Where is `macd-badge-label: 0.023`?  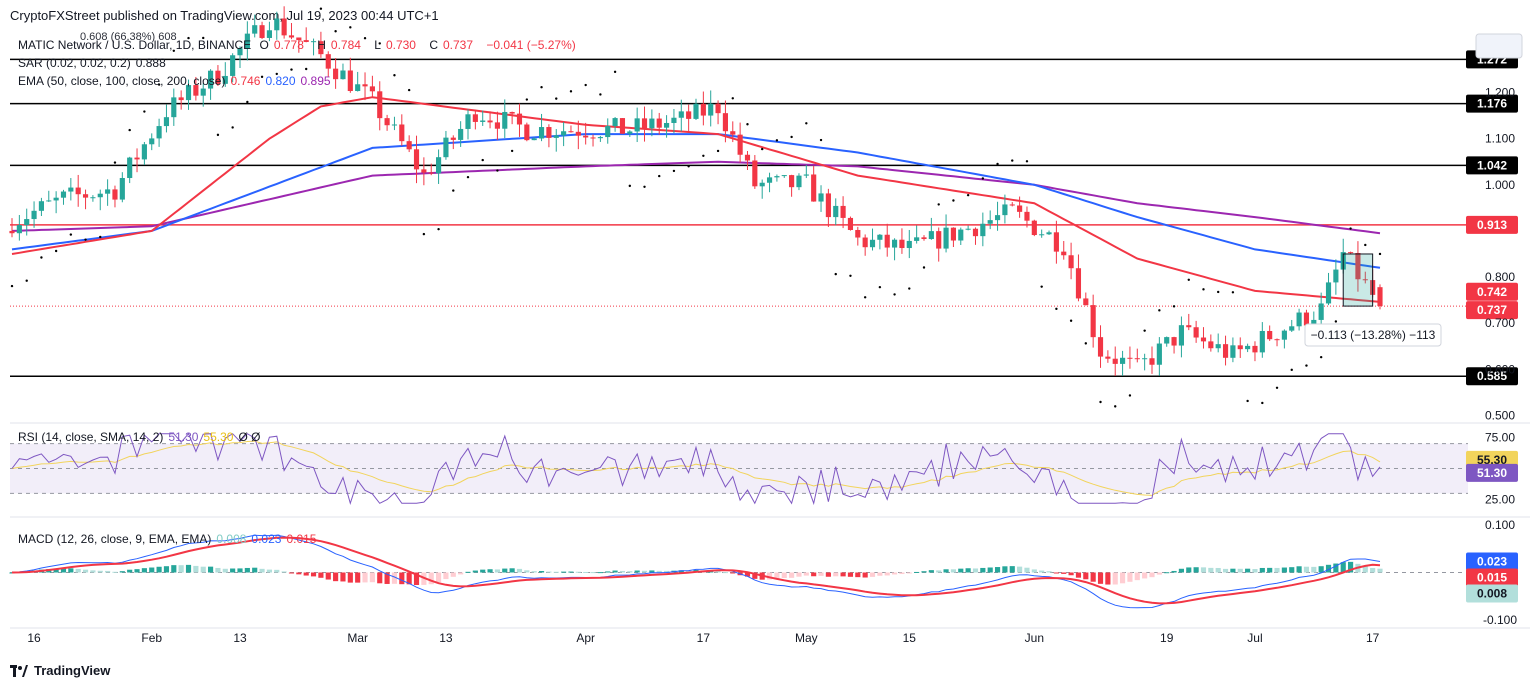 macd-badge-label: 0.023 is located at coordinates (1492, 562).